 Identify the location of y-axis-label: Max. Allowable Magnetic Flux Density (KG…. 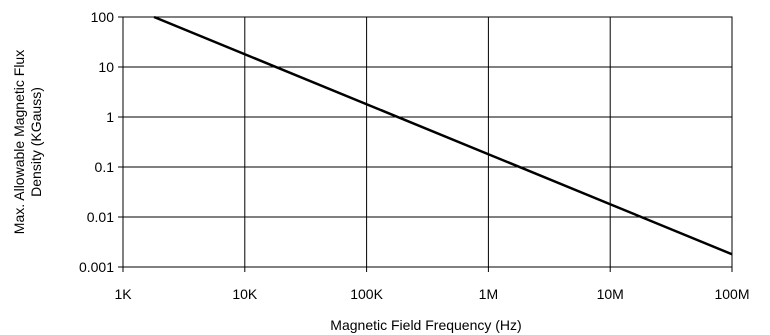
(27, 142).